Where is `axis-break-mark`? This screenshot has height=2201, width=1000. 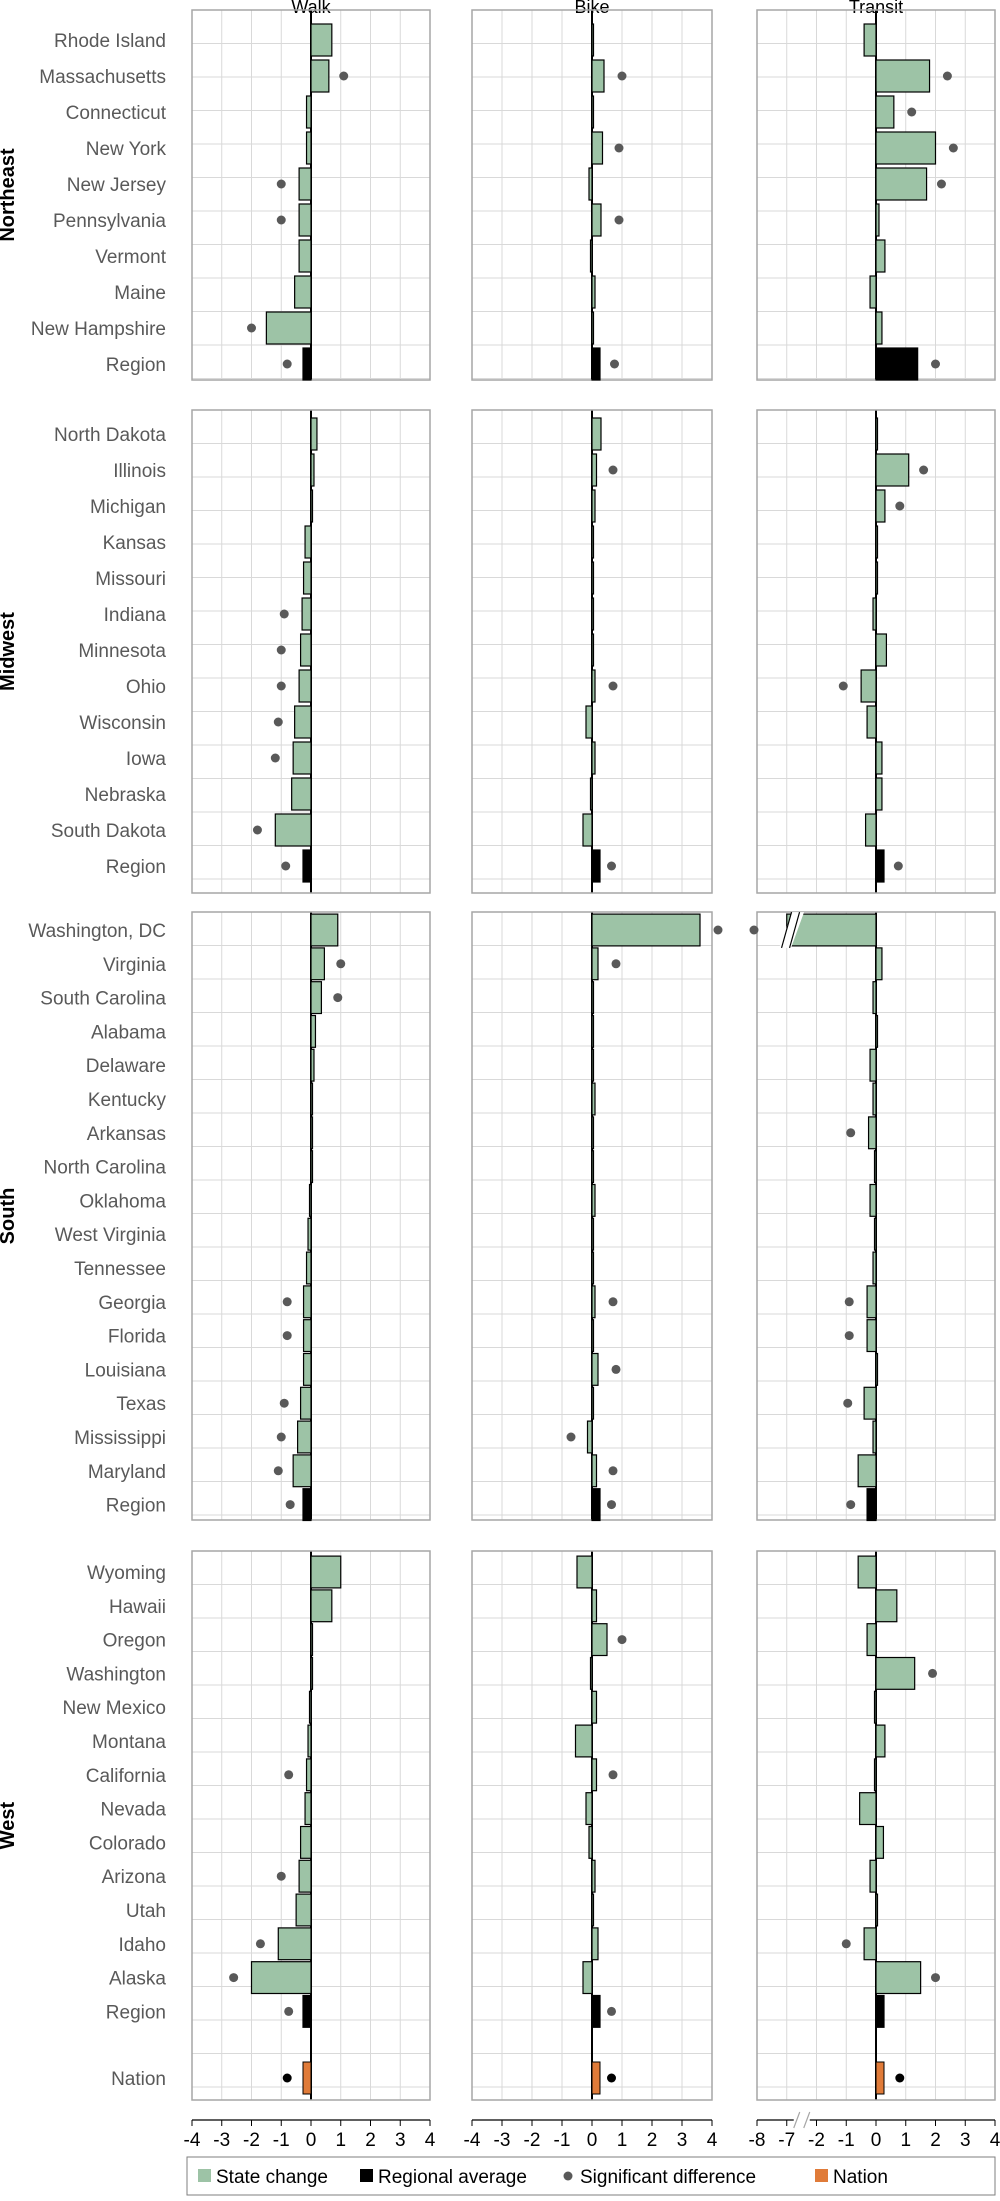
axis-break-mark is located at coordinates (792, 930).